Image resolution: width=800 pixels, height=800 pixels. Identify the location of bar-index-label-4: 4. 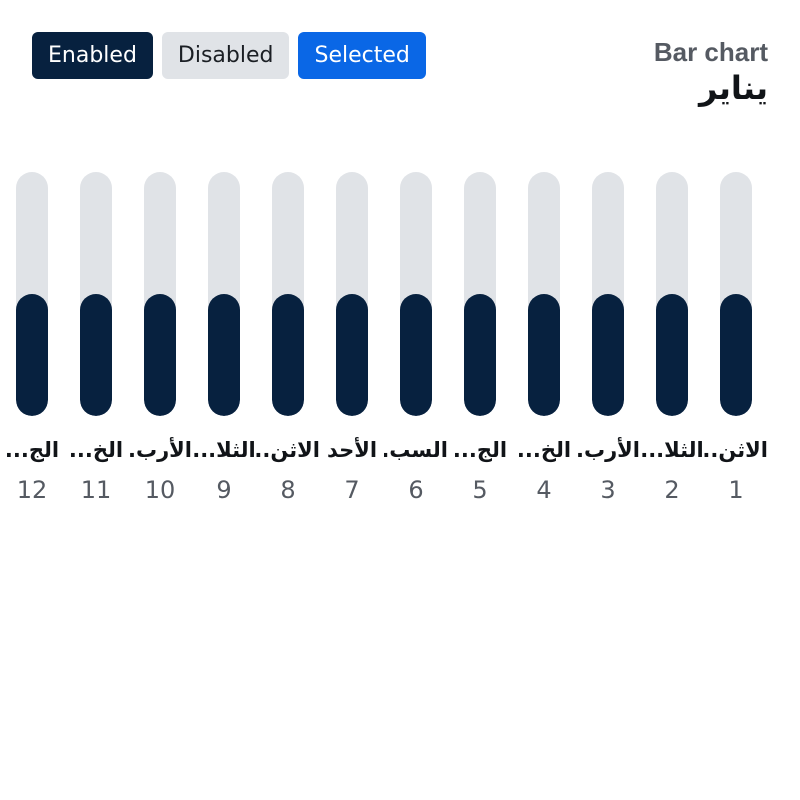
(544, 490).